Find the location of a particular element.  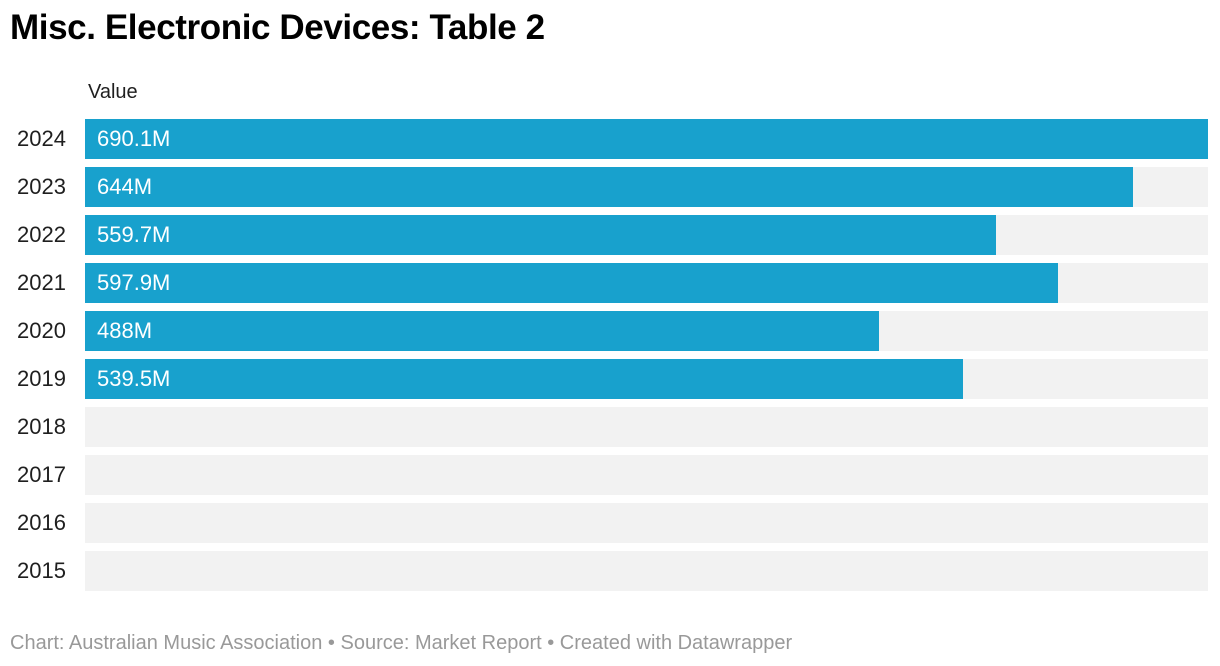

table-row: 2022 559.7M is located at coordinates (604, 235).